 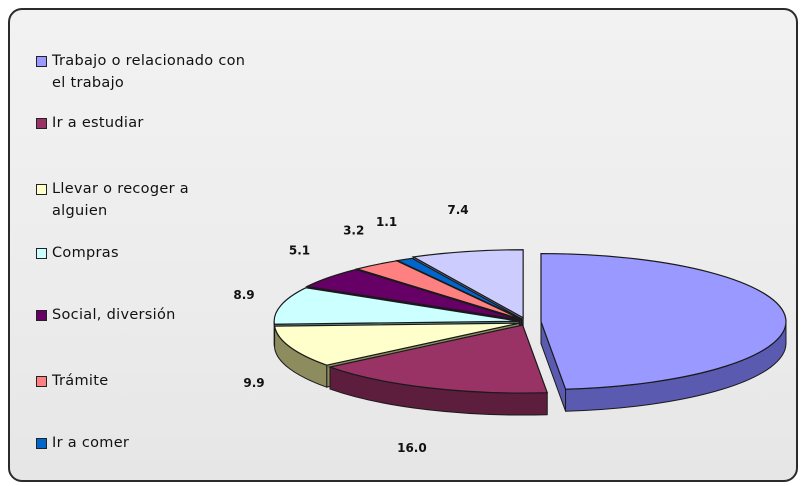 I want to click on legend-swatch-trabajo, so click(x=41, y=61).